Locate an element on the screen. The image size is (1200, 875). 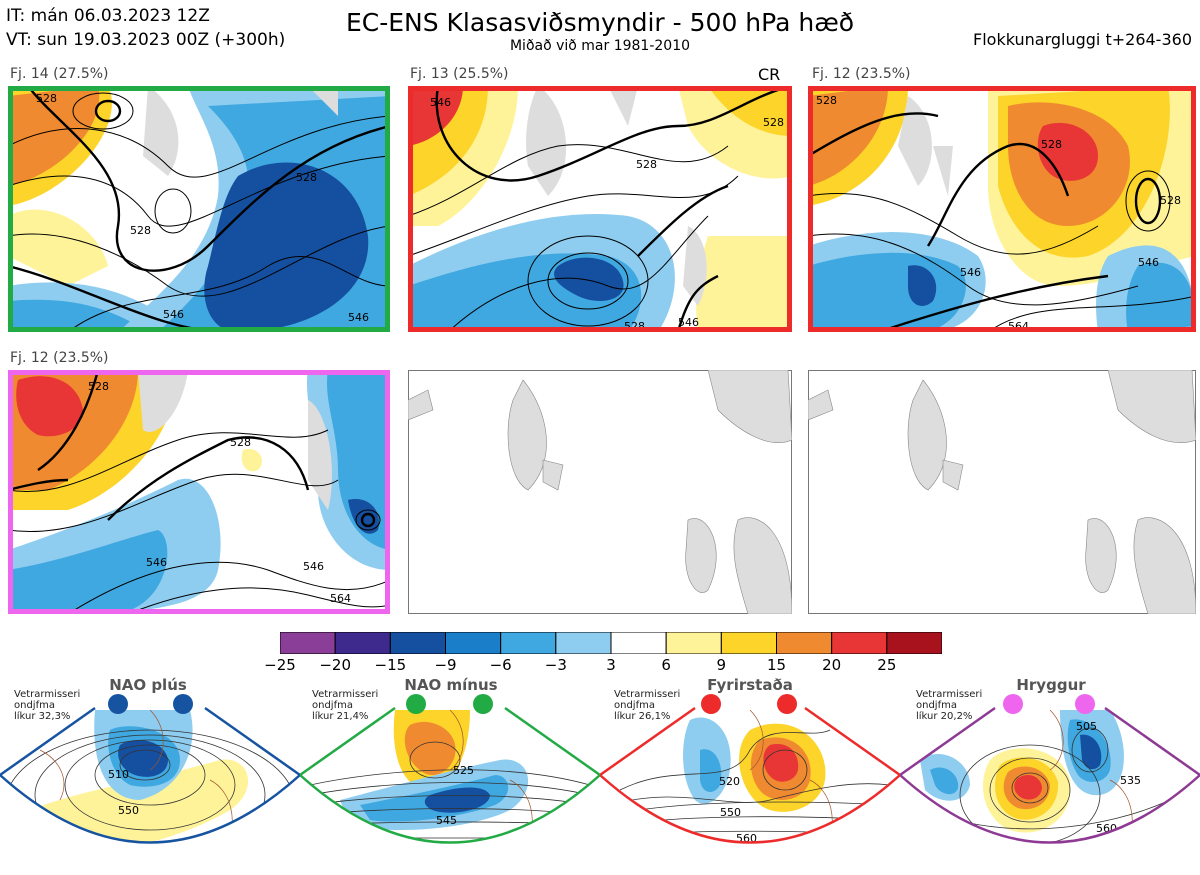
colorbar-tick-label: −25 is located at coordinates (280, 665).